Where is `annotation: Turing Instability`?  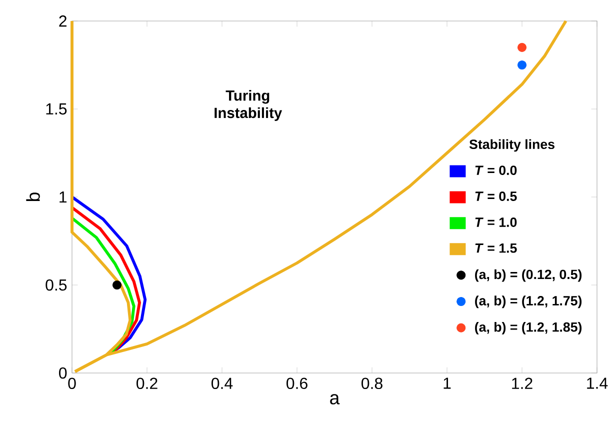
annotation: Turing Instability is located at coordinates (248, 105).